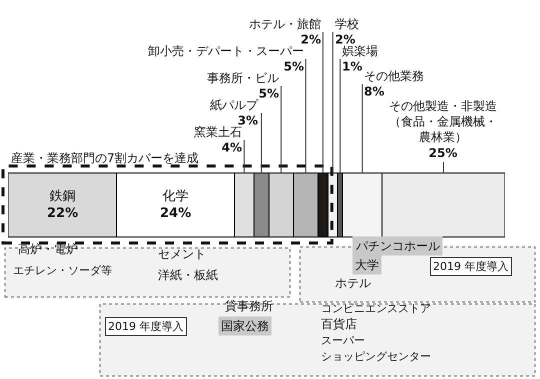 The width and height of the screenshot is (540, 379). What do you see at coordinates (397, 246) in the screenshot?
I see `text: パチンコホール` at bounding box center [397, 246].